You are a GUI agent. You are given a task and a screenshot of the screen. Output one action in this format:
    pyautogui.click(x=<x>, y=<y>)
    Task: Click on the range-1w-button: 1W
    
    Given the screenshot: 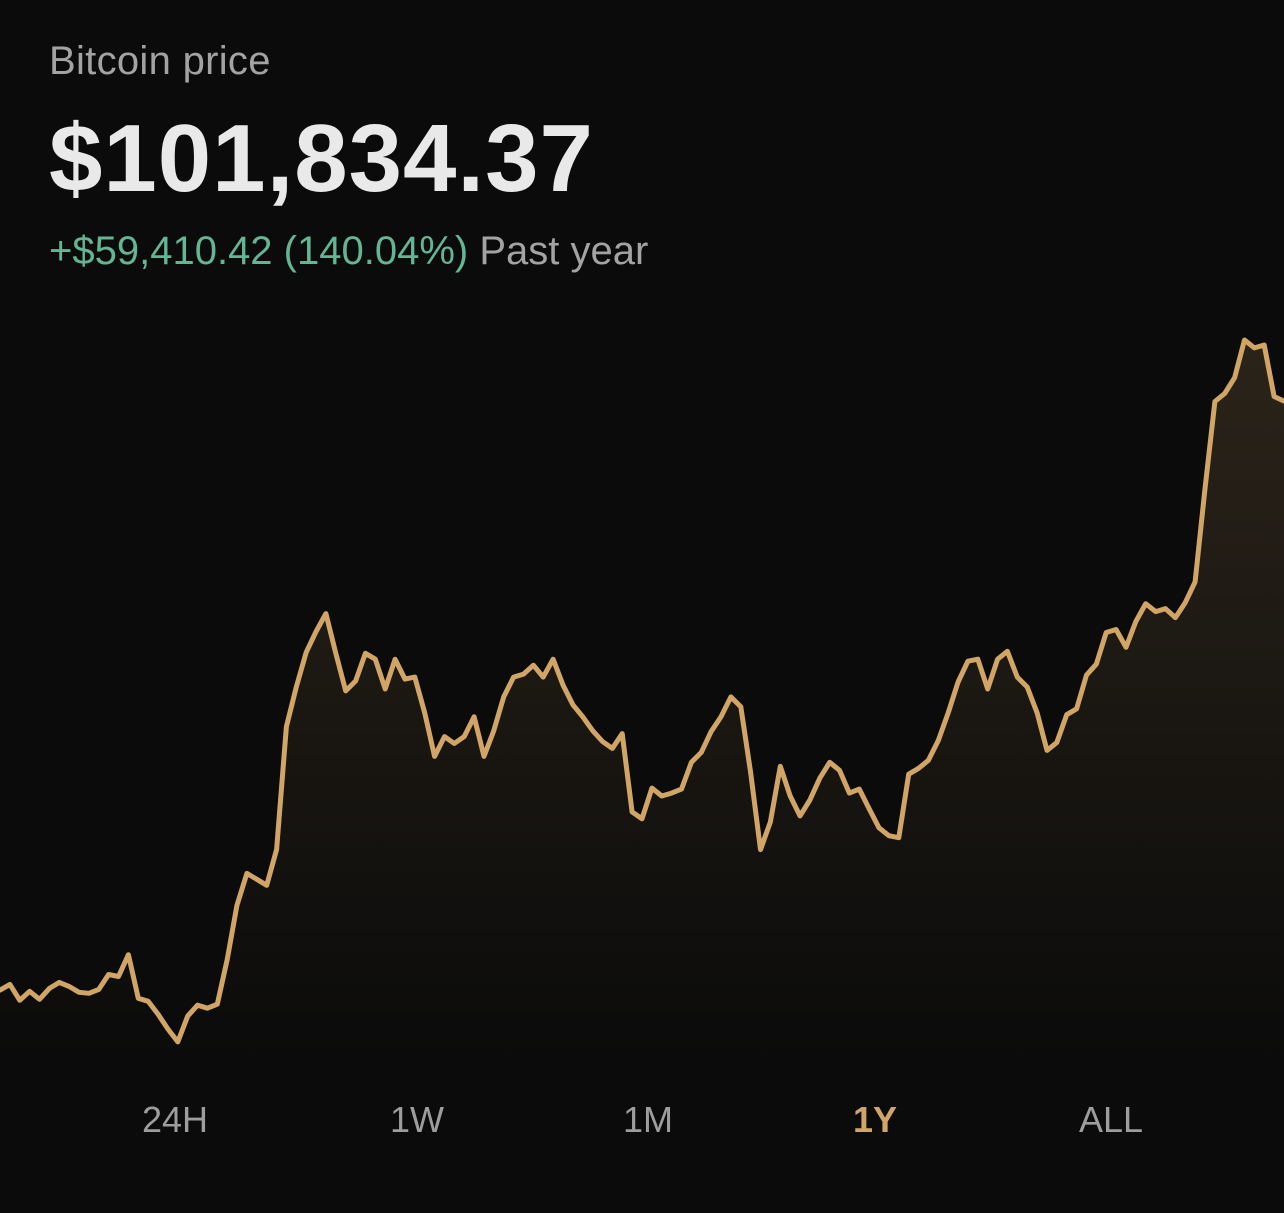 What is the action you would take?
    pyautogui.click(x=417, y=1119)
    